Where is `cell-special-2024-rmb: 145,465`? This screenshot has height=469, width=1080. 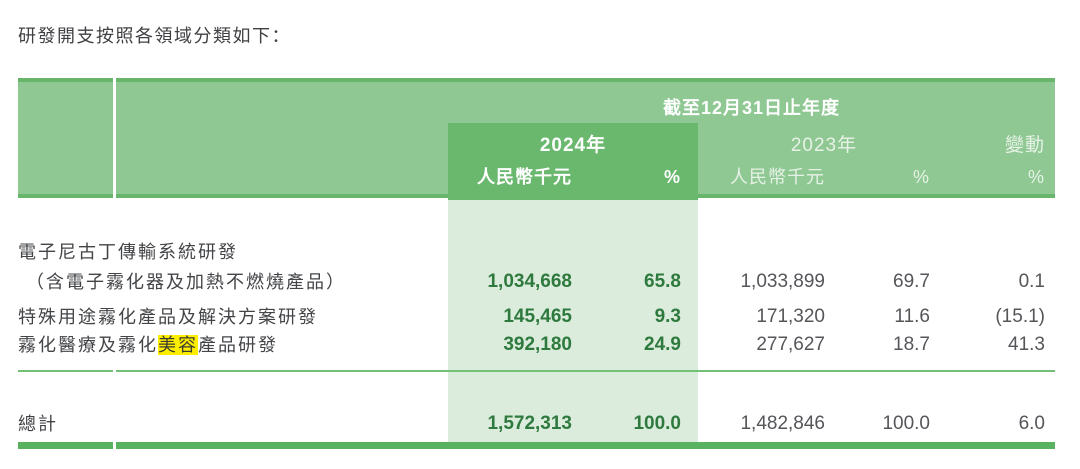
cell-special-2024-rmb: 145,465 is located at coordinates (537, 316).